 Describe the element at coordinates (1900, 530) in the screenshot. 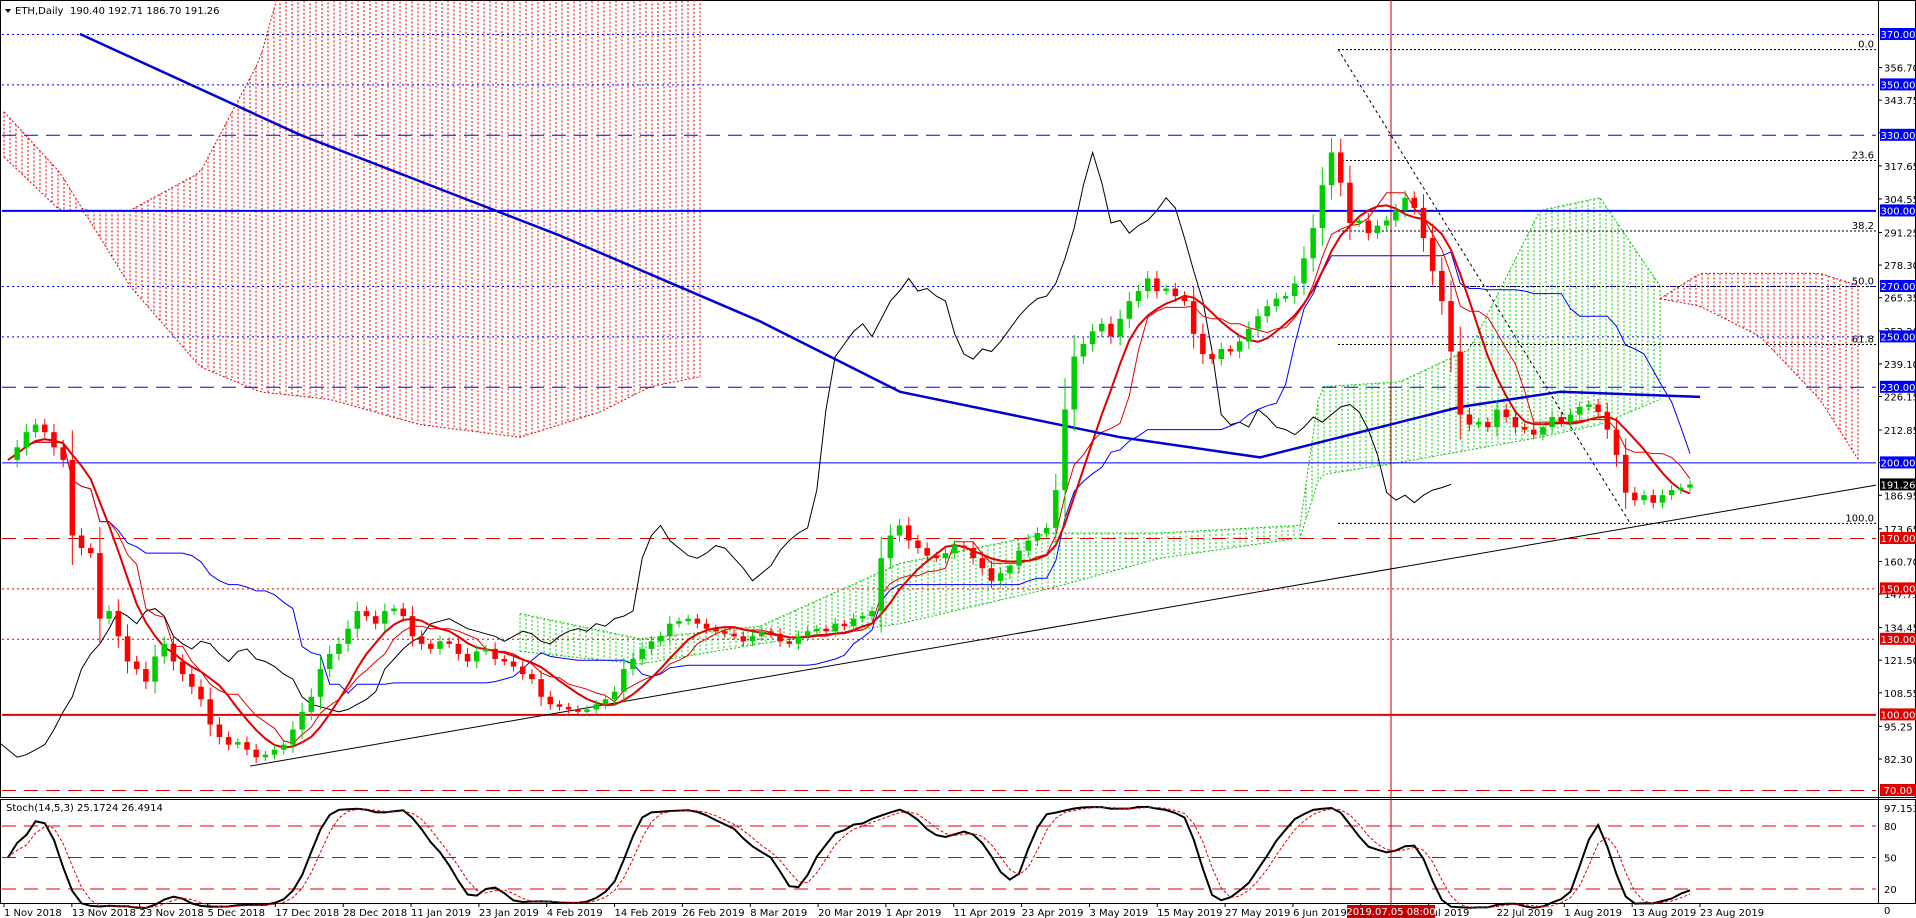

I see `price-axis-label: 173.65` at that location.